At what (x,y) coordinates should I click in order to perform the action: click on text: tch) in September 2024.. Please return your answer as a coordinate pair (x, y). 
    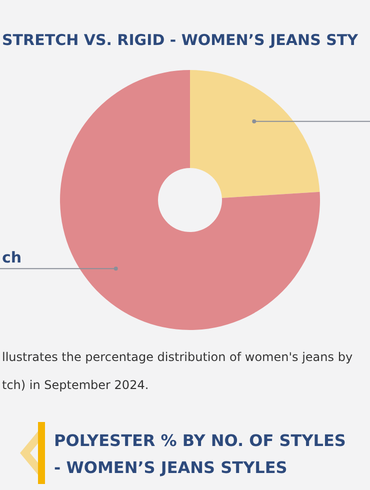
    Looking at the image, I should click on (76, 385).